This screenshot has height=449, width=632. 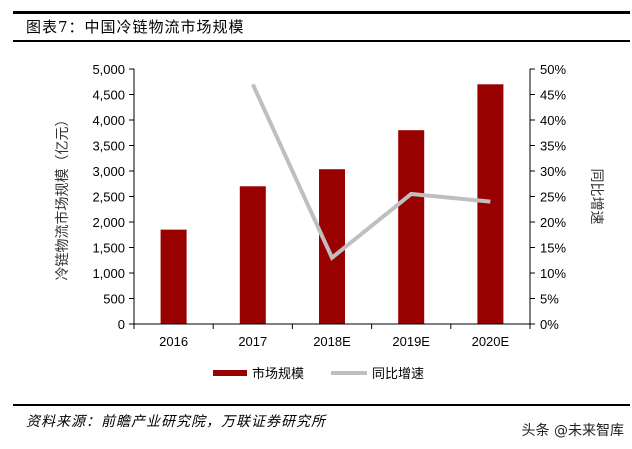 I want to click on left-tick-label: 0, so click(x=121, y=324).